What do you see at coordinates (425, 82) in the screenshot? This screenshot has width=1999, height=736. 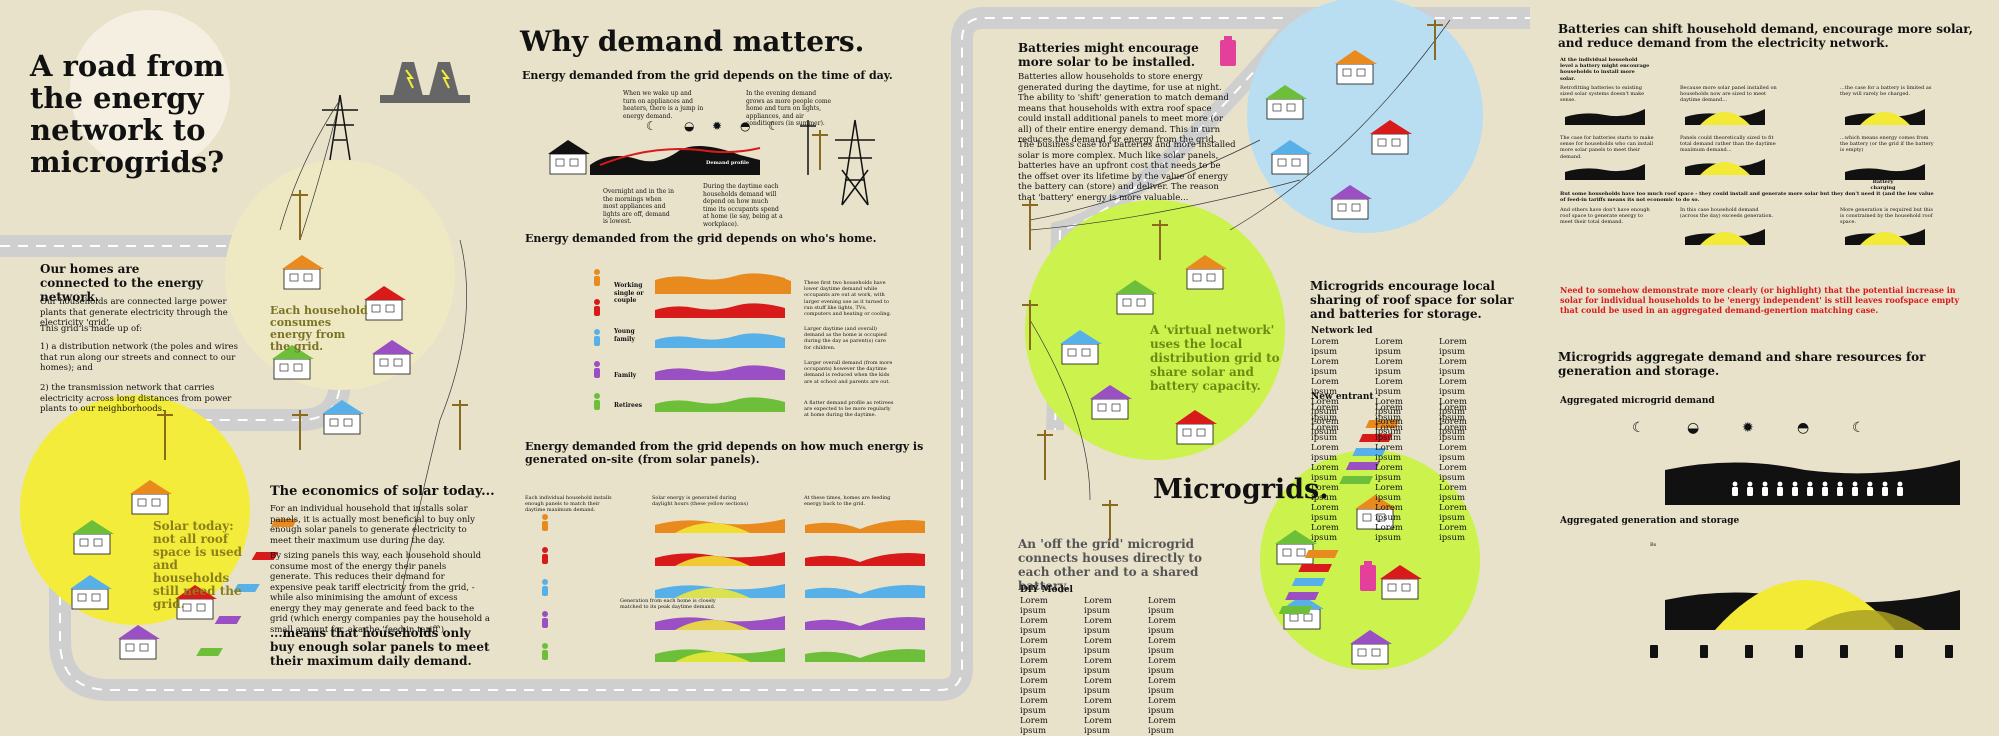 I see `power-station-icon` at bounding box center [425, 82].